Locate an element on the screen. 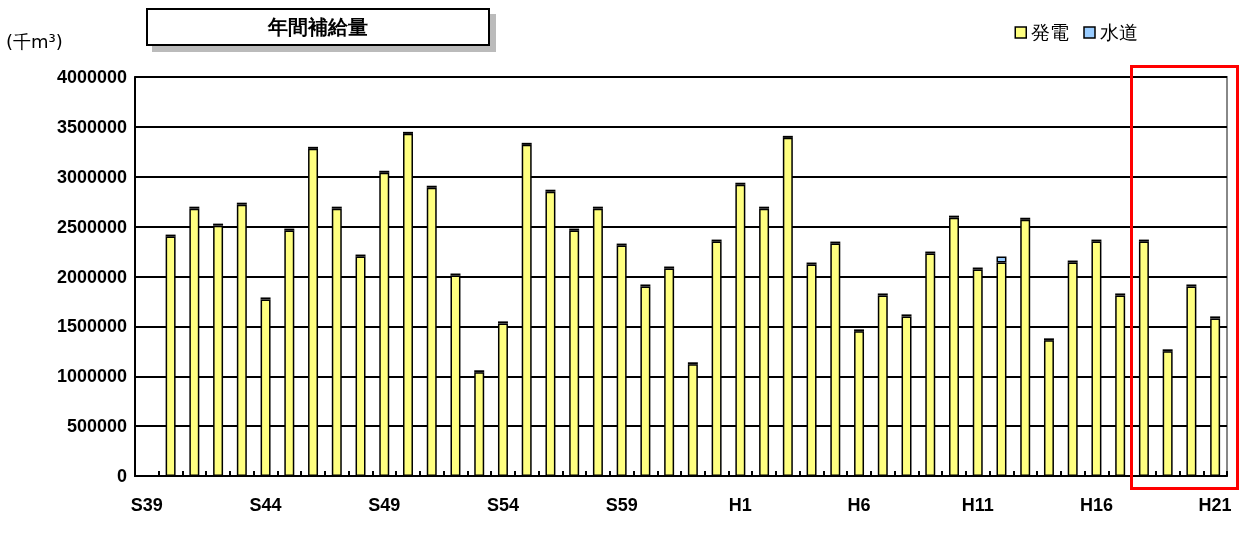 The image size is (1243, 540). x-tick-label: H6 is located at coordinates (859, 505).